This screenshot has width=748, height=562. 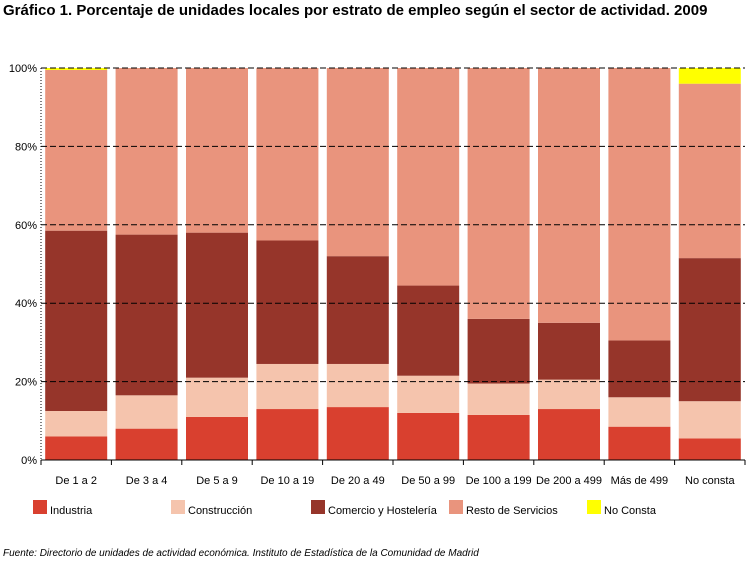 What do you see at coordinates (147, 481) in the screenshot?
I see `x-tick-label: De 3 a 4` at bounding box center [147, 481].